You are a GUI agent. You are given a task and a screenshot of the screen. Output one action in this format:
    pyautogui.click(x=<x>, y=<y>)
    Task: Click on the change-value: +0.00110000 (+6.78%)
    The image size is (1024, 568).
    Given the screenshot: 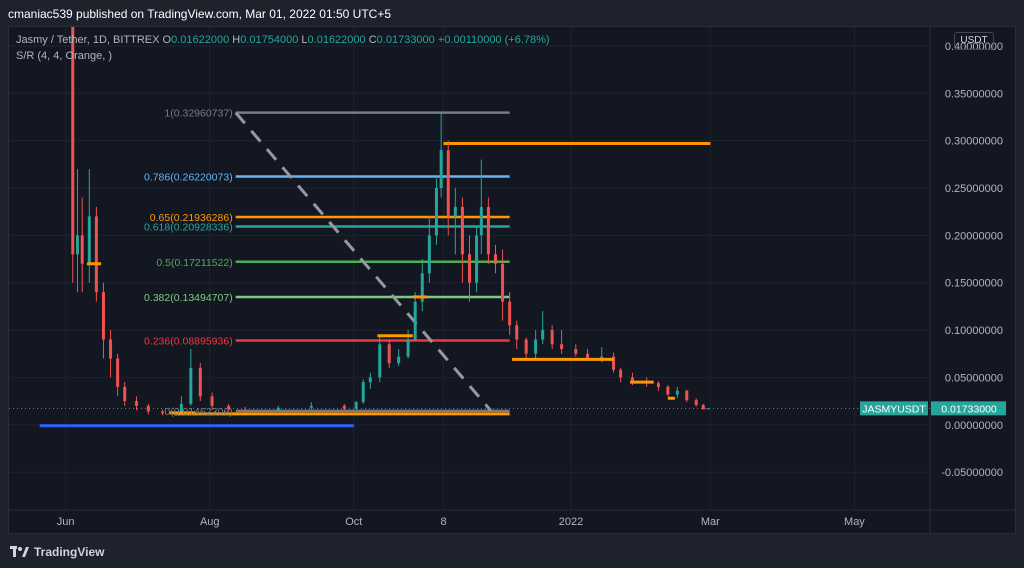 What is the action you would take?
    pyautogui.click(x=493, y=40)
    